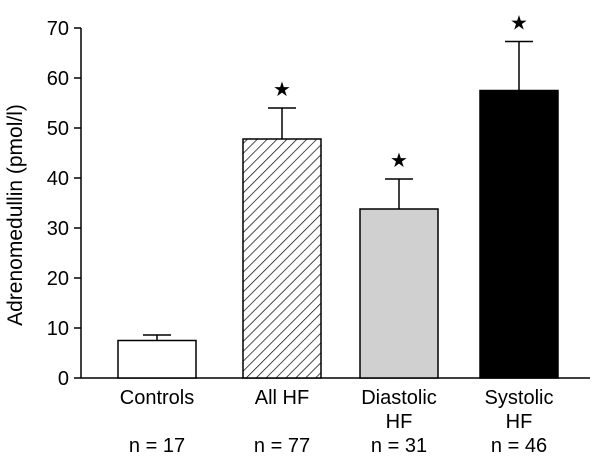  Describe the element at coordinates (58, 329) in the screenshot. I see `y-tick-label: 10` at that location.